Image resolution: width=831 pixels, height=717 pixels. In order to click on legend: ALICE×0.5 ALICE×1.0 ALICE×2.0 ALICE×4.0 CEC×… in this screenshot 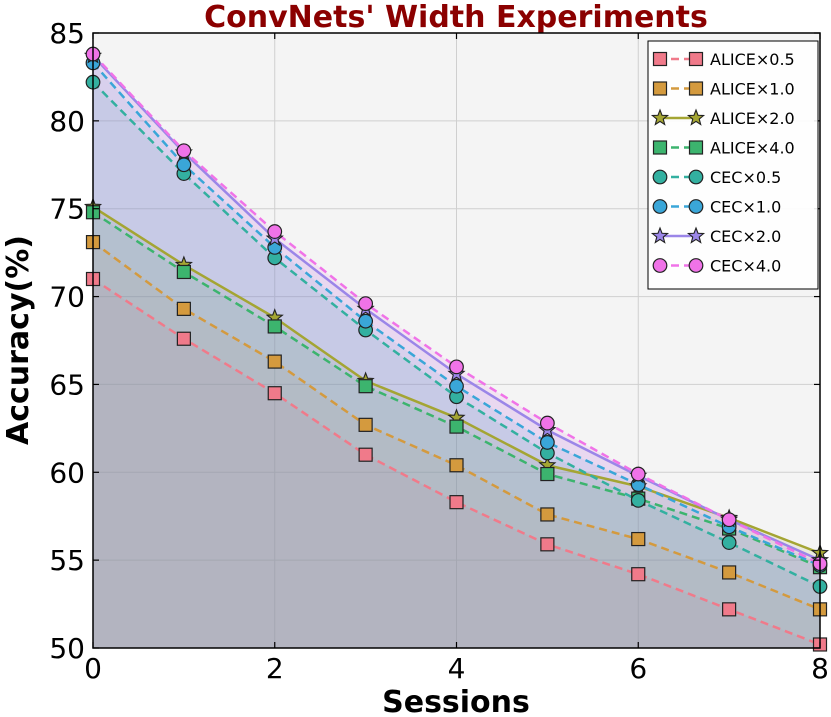, I will do `click(733, 165)`.